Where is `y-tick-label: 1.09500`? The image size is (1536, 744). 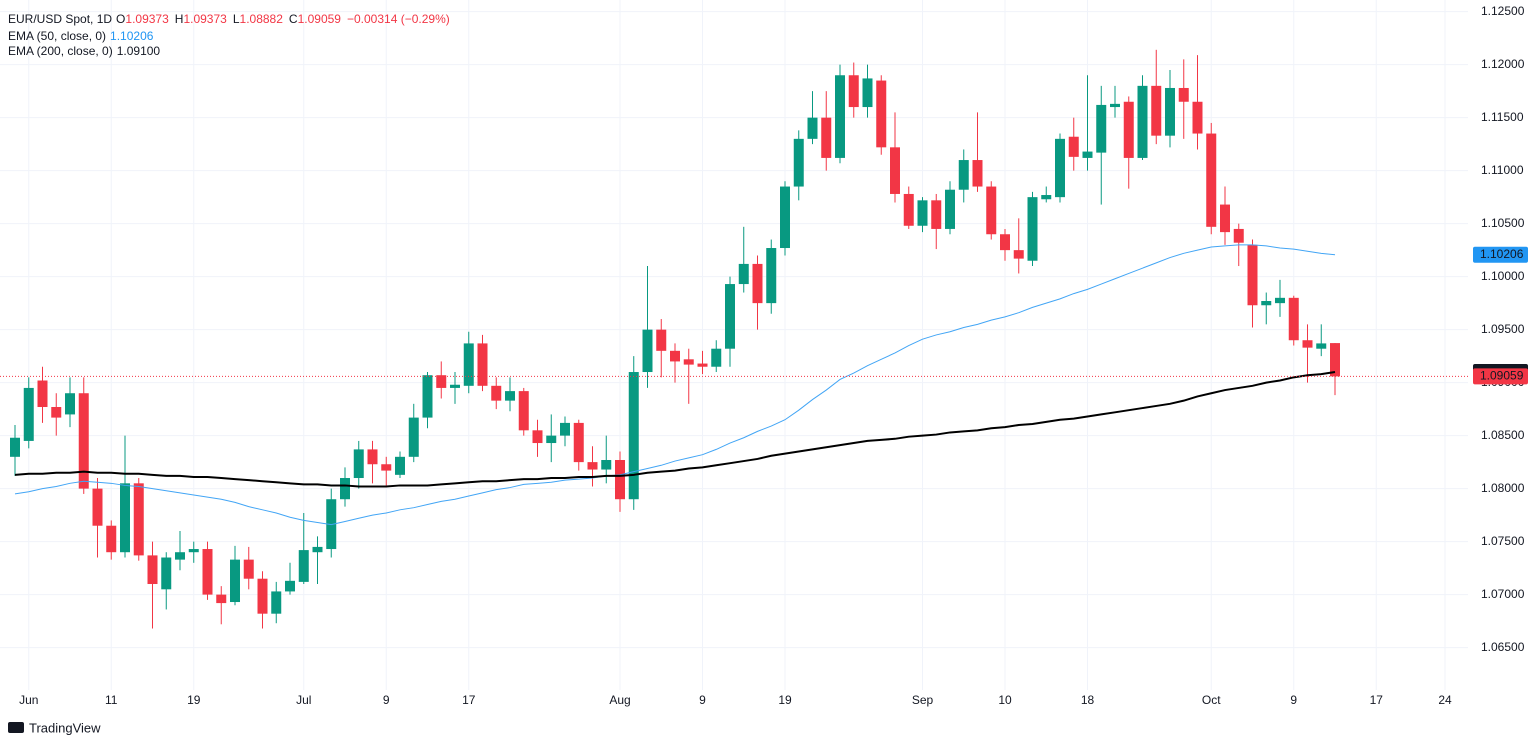 y-tick-label: 1.09500 is located at coordinates (1503, 329).